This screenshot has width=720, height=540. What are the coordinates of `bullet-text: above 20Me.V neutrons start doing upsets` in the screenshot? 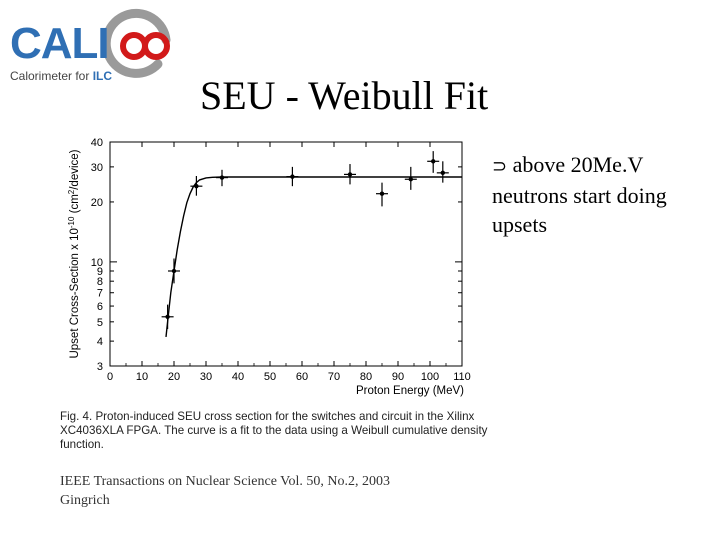 It's located at (579, 194).